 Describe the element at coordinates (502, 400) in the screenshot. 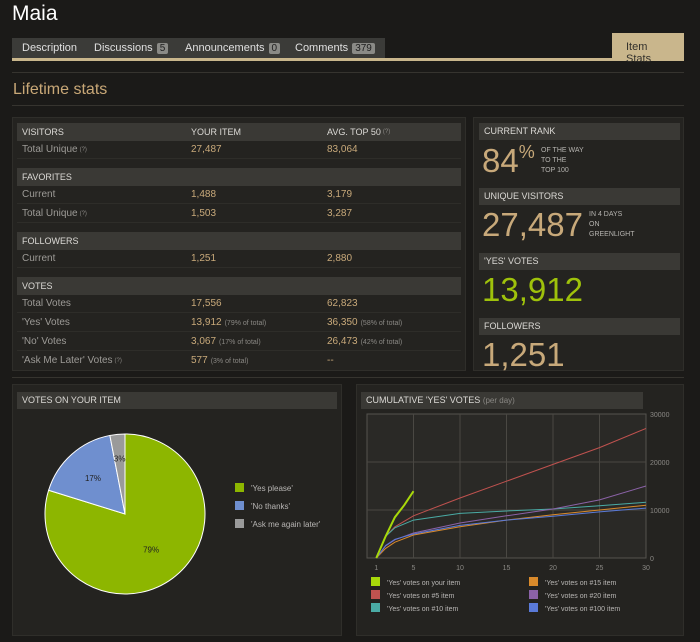

I see `cumulative-title: CUMULATIVE 'YES' VOTES (per day)` at that location.